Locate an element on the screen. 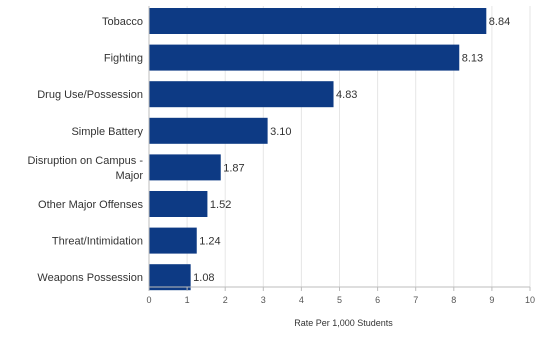 The height and width of the screenshot is (337, 541). value-label: 3.10 is located at coordinates (280, 132).